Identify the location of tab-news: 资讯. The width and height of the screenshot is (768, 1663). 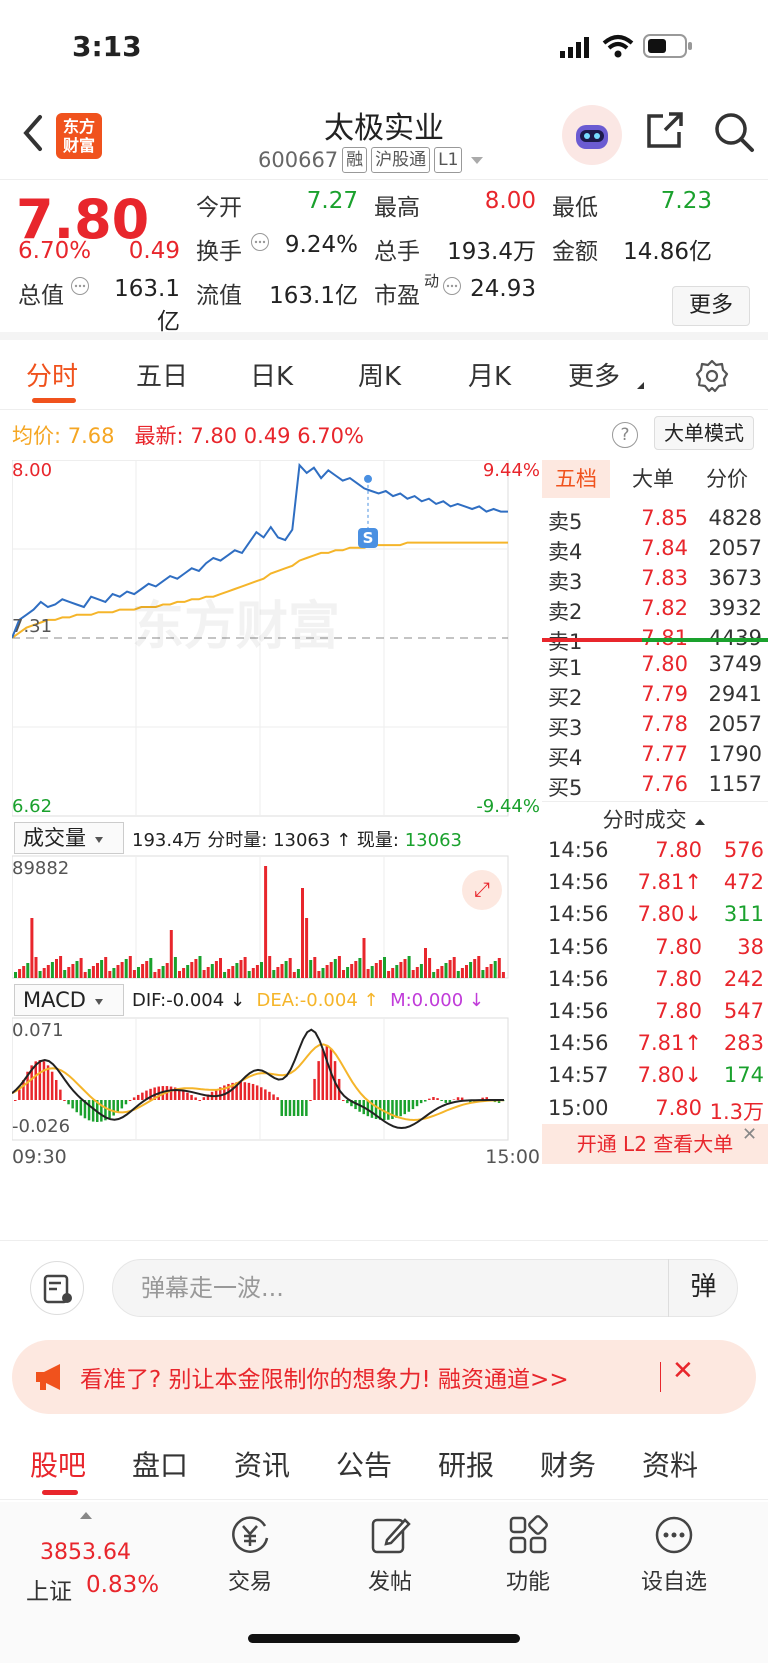
(262, 1465).